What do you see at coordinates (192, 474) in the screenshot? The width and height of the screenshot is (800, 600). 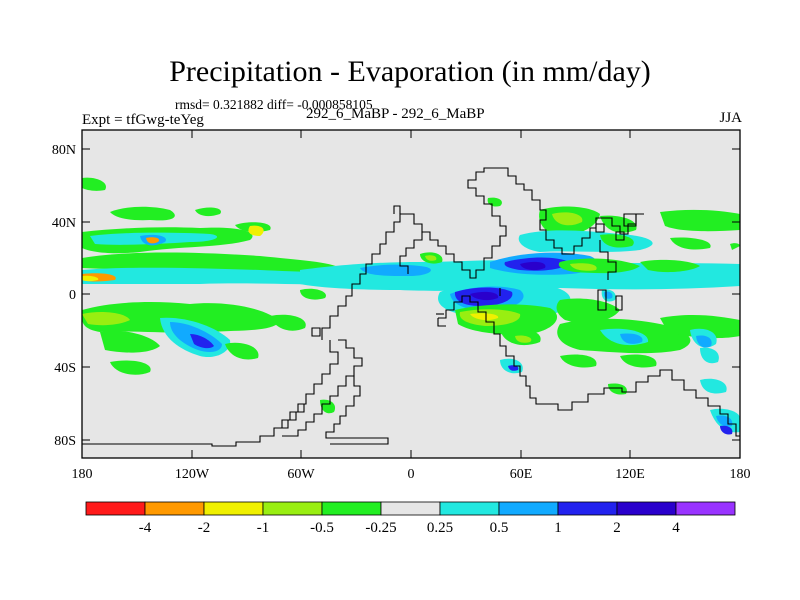 I see `lon-label-120w: 120W` at bounding box center [192, 474].